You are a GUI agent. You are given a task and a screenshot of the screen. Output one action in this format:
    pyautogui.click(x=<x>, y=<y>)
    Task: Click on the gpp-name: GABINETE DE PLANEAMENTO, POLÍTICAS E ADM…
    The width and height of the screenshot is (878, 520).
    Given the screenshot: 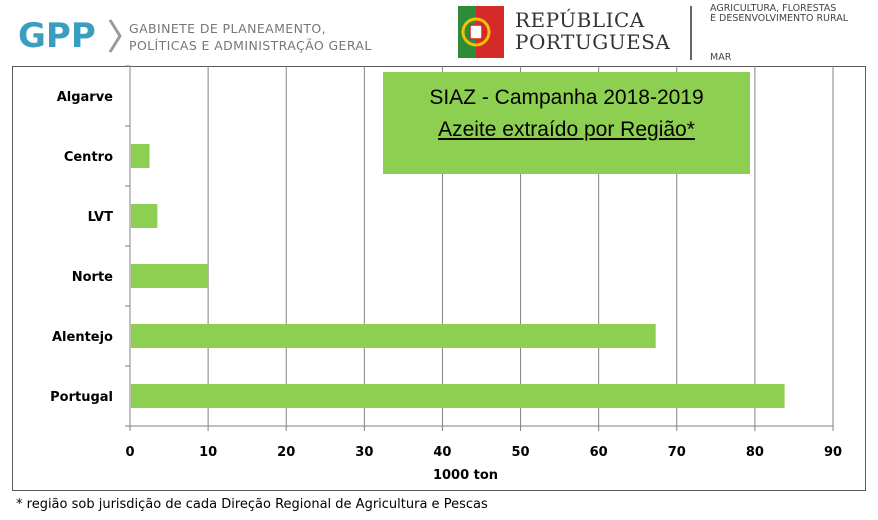 What is the action you would take?
    pyautogui.click(x=250, y=37)
    